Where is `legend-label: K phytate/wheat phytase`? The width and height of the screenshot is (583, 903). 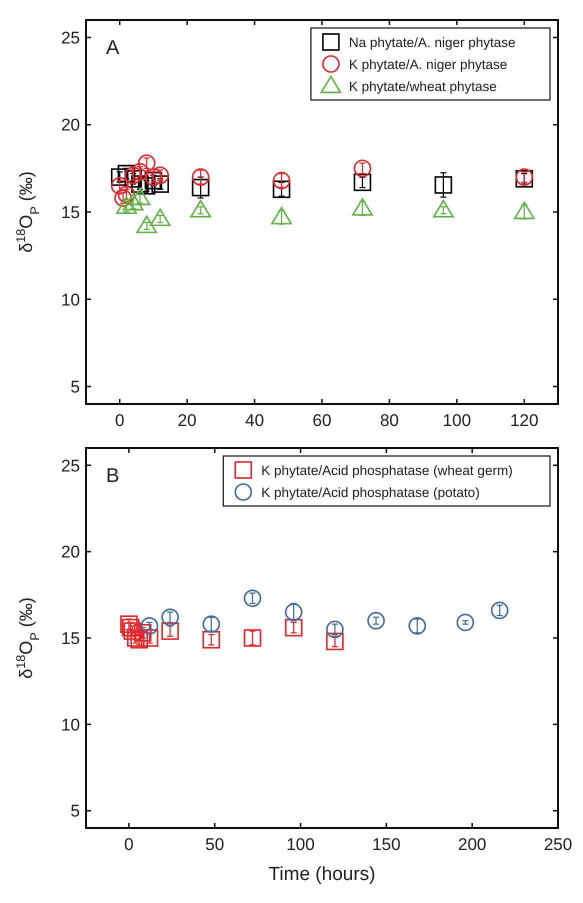 legend-label: K phytate/wheat phytase is located at coordinates (422, 86).